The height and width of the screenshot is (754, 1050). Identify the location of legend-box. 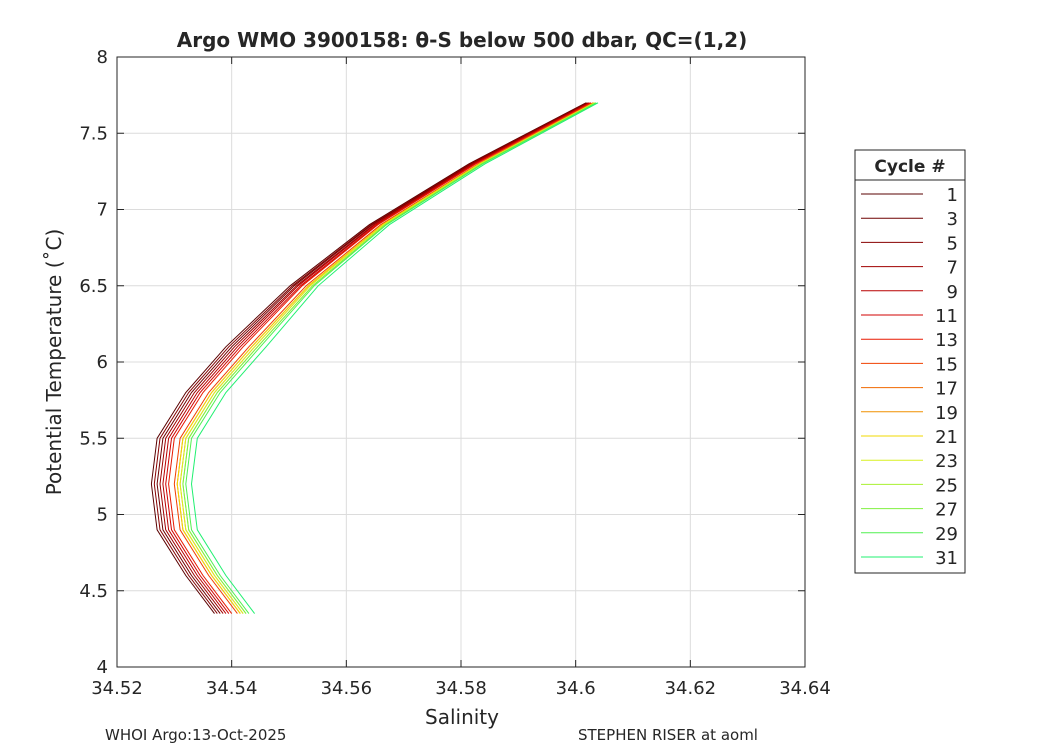
(910, 361).